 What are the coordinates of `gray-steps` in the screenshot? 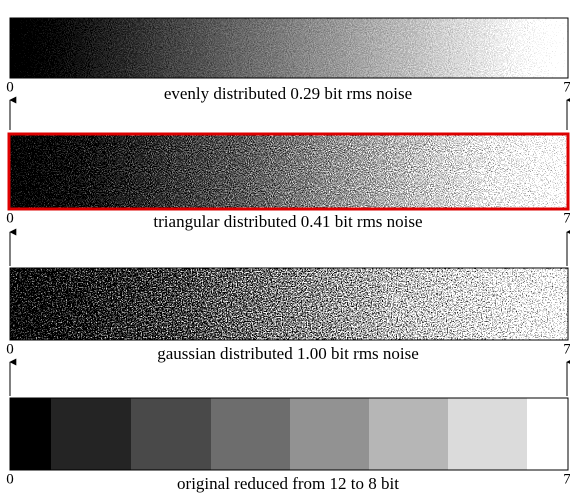 It's located at (289, 434).